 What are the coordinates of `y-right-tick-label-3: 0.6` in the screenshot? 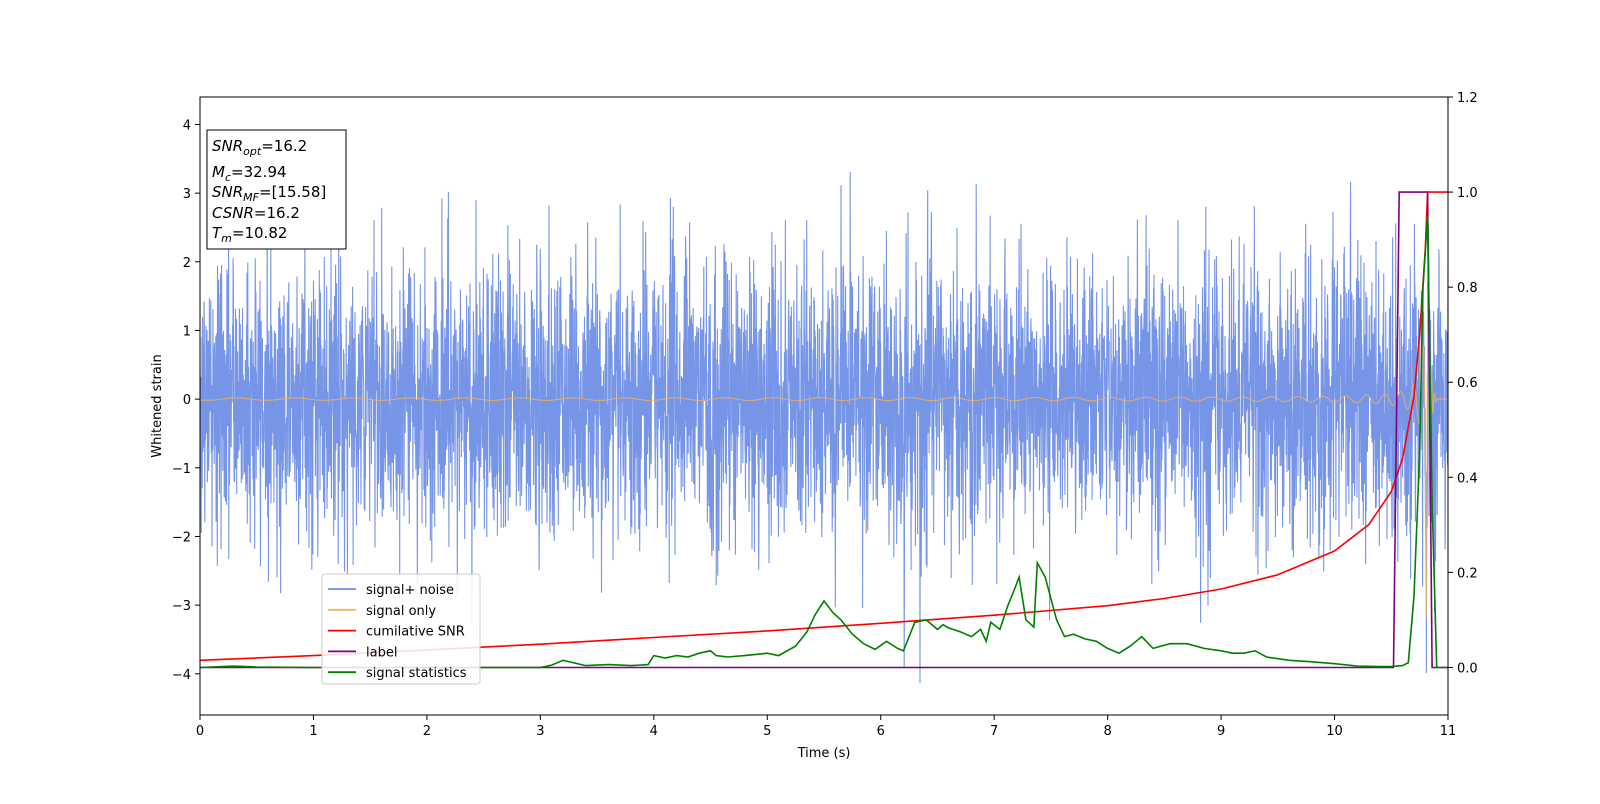 It's located at (1467, 383).